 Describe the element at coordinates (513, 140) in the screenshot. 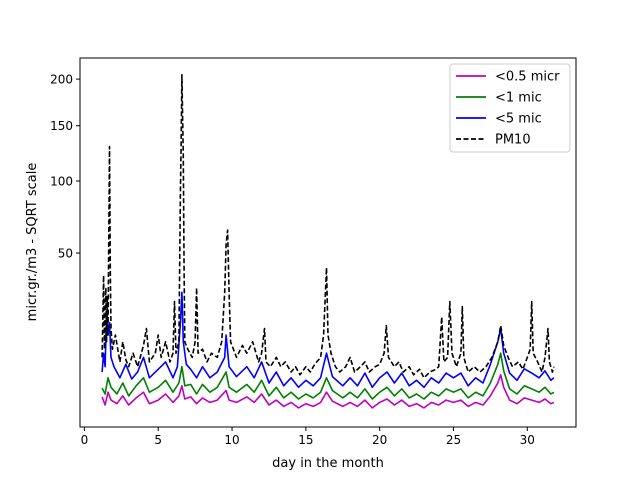

I see `legend-label: PM10` at that location.